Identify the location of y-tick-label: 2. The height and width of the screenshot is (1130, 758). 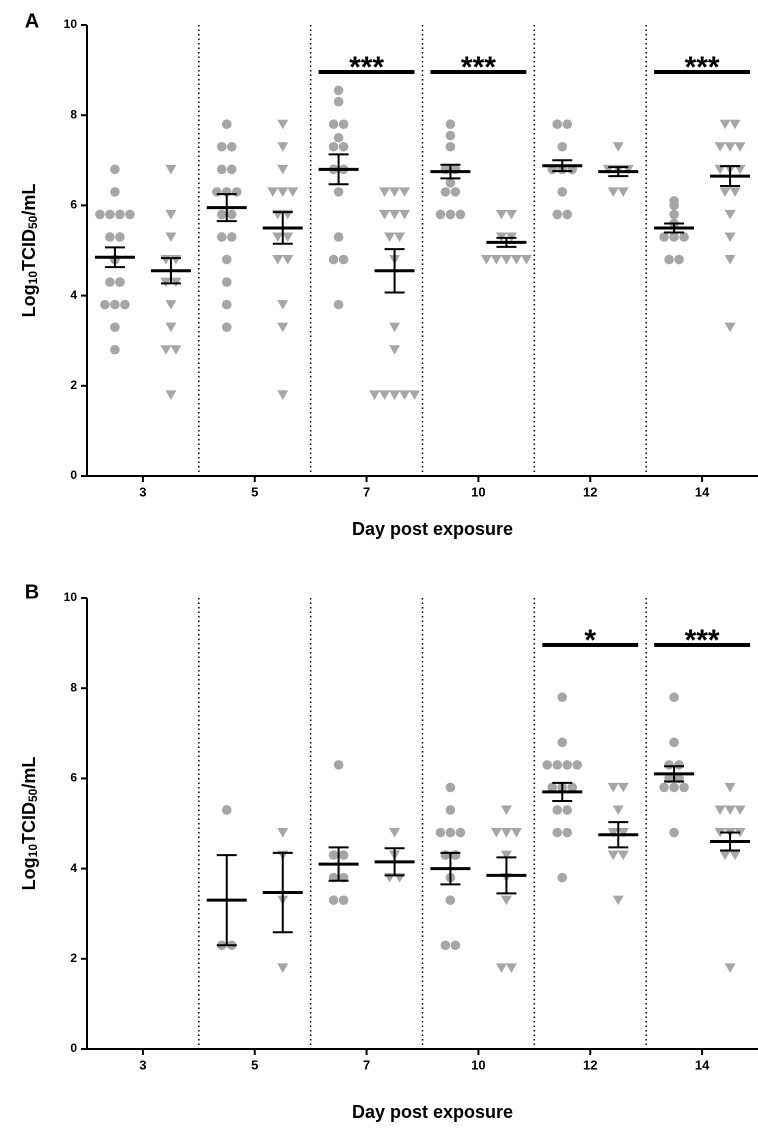
(73, 958).